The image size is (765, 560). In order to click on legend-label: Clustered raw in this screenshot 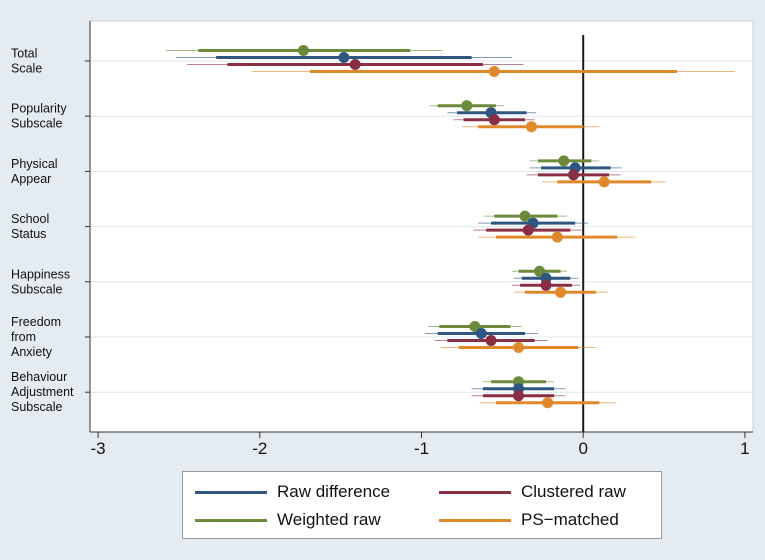, I will do `click(573, 491)`.